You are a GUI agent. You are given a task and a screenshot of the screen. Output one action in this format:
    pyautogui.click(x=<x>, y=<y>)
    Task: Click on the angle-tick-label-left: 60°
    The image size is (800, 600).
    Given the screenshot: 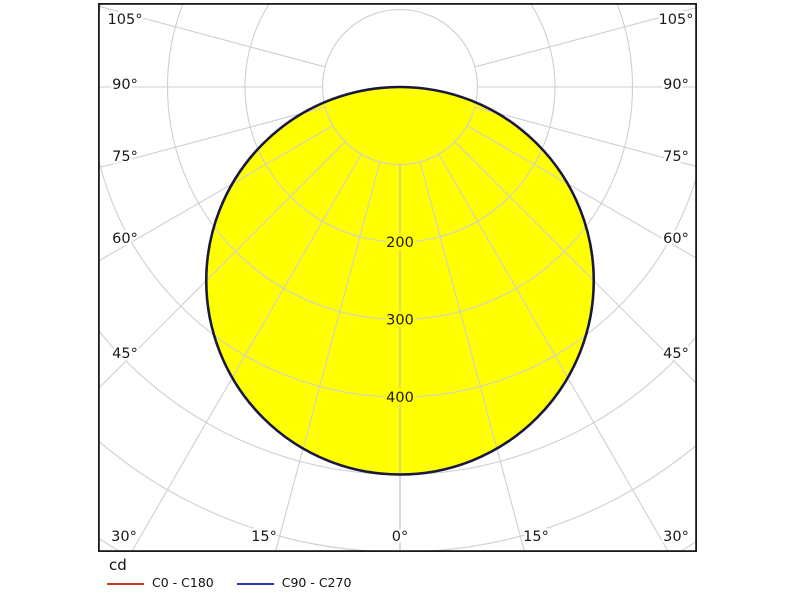 What is the action you would take?
    pyautogui.click(x=125, y=239)
    